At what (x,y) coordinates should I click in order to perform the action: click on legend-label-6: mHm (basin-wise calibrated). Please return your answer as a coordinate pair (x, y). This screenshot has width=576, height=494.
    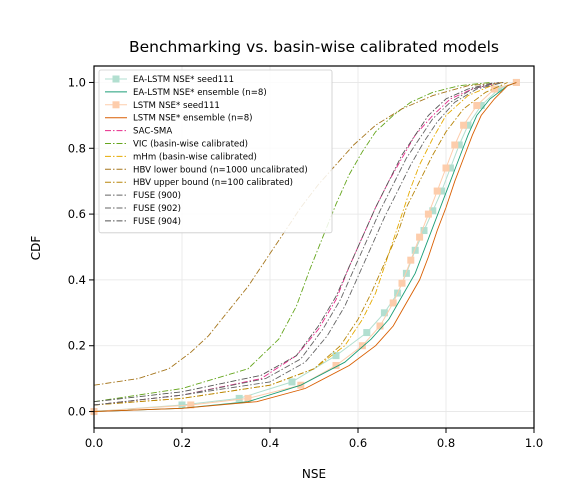
    Looking at the image, I should click on (195, 157).